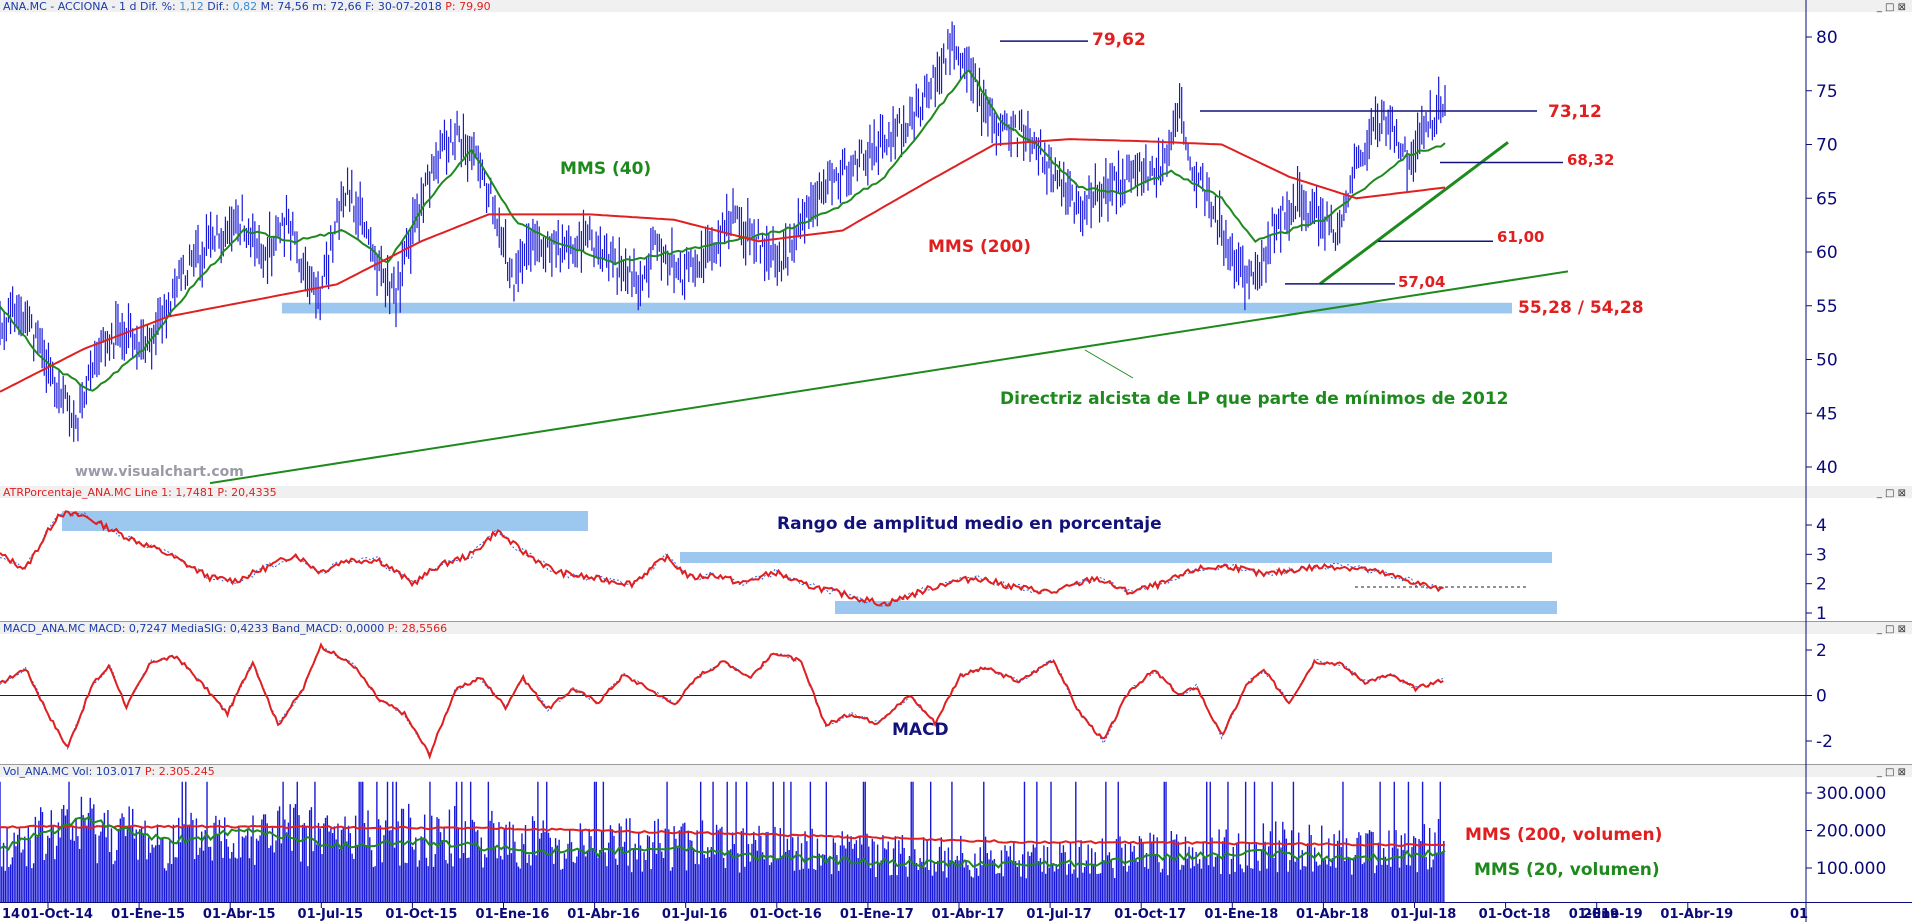 This screenshot has height=922, width=1912. Describe the element at coordinates (1851, 832) in the screenshot. I see `y-tick-label: 200.000` at that location.